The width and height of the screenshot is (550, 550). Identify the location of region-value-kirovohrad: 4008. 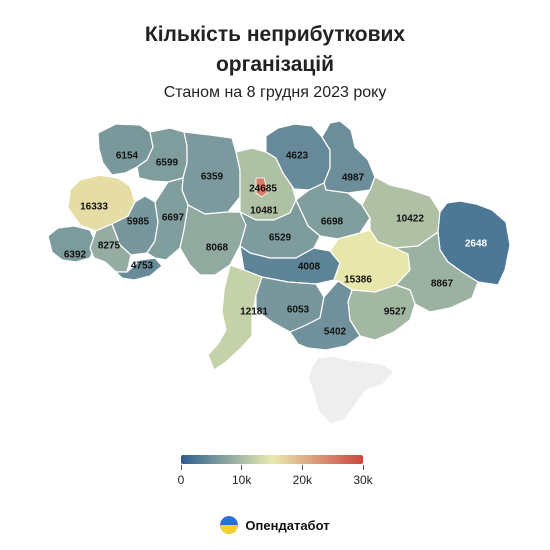
(309, 267).